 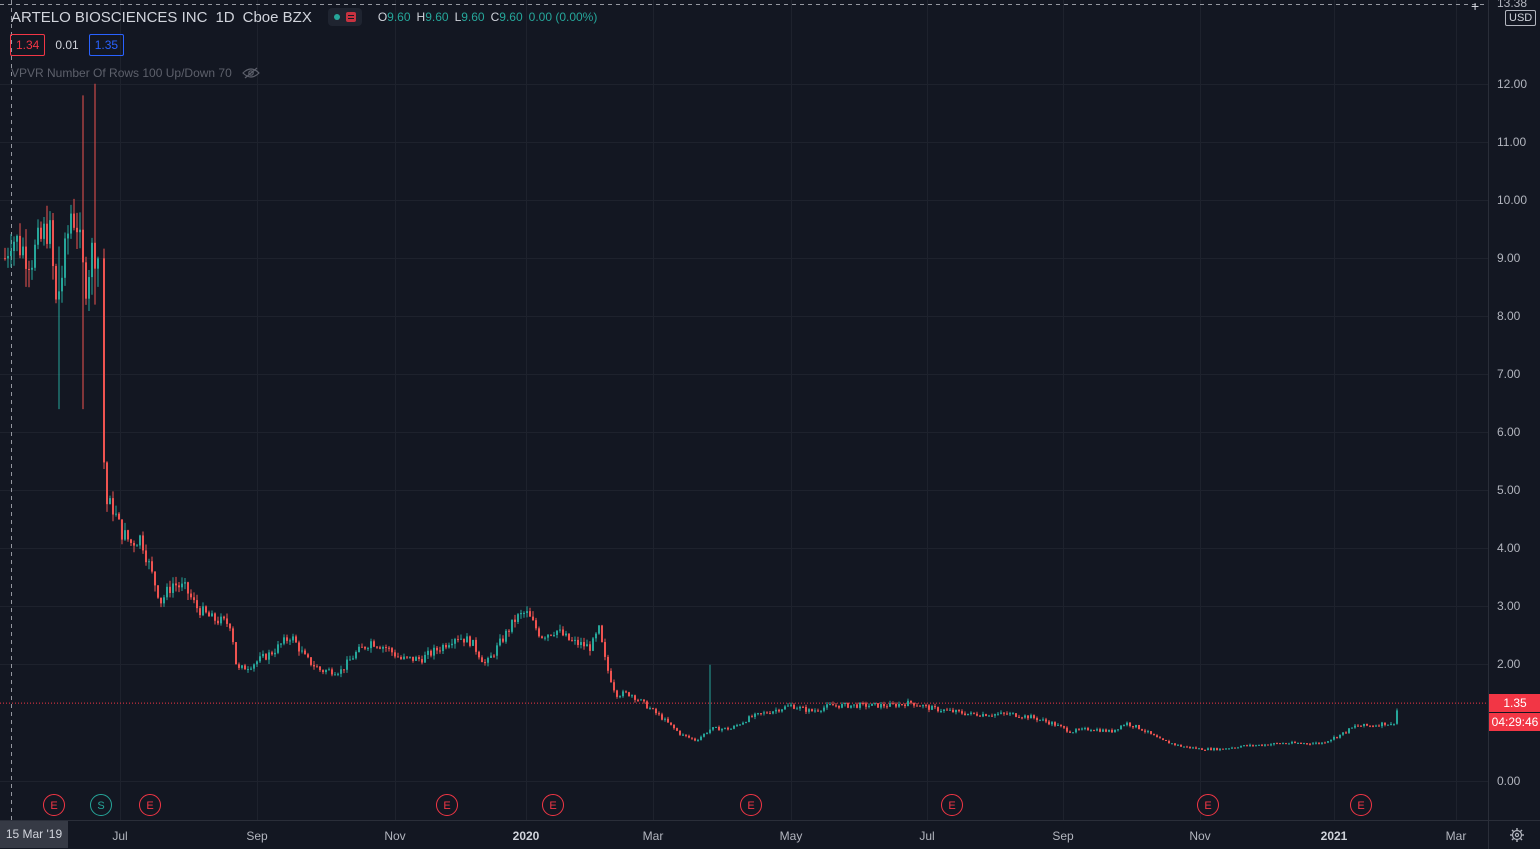 What do you see at coordinates (277, 17) in the screenshot?
I see `exchange-label: Cboe BZX` at bounding box center [277, 17].